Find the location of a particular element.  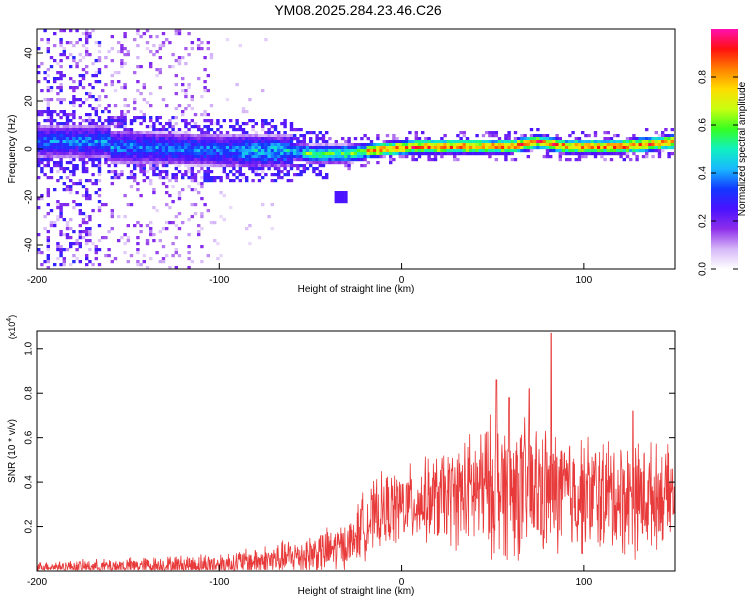

x-tick-label: -100 is located at coordinates (219, 280).